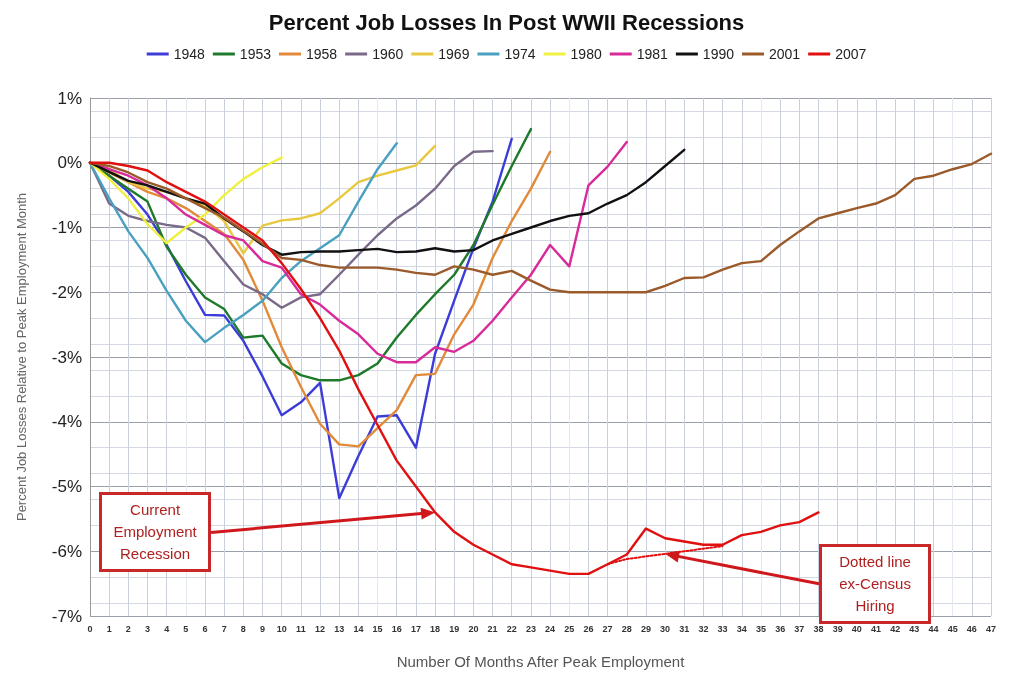 This screenshot has height=678, width=1013. I want to click on legend-label: 1958, so click(321, 54).